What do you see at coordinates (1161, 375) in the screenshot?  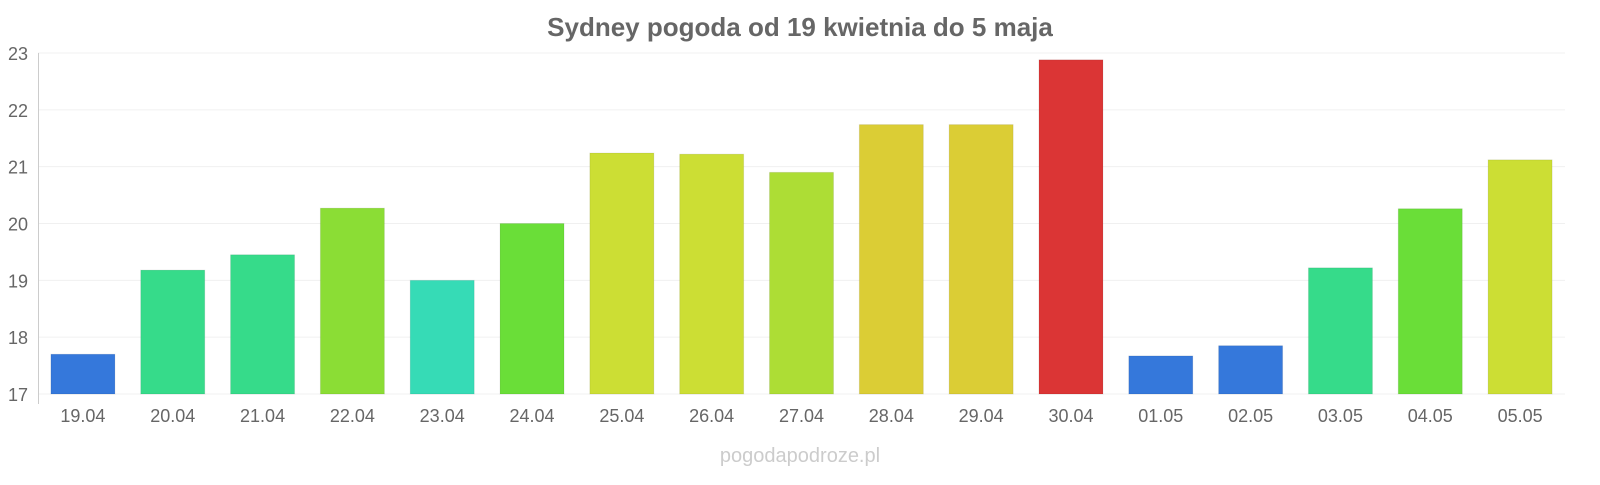 I see `bar-01.05` at bounding box center [1161, 375].